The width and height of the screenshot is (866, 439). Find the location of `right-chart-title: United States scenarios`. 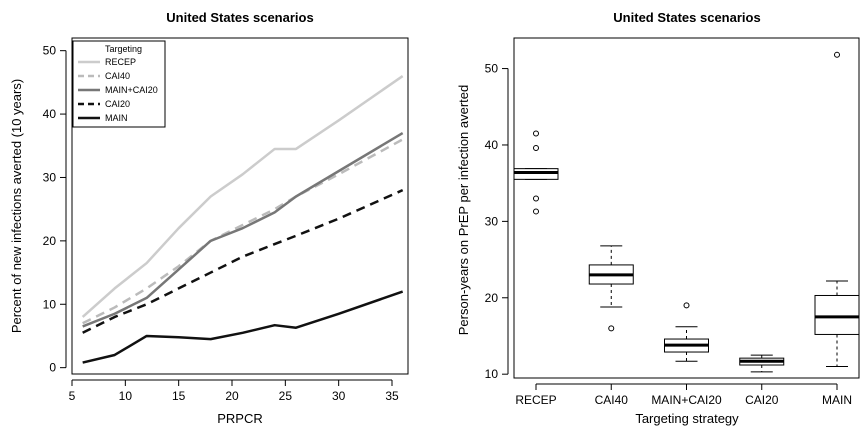

right-chart-title: United States scenarios is located at coordinates (686, 17).